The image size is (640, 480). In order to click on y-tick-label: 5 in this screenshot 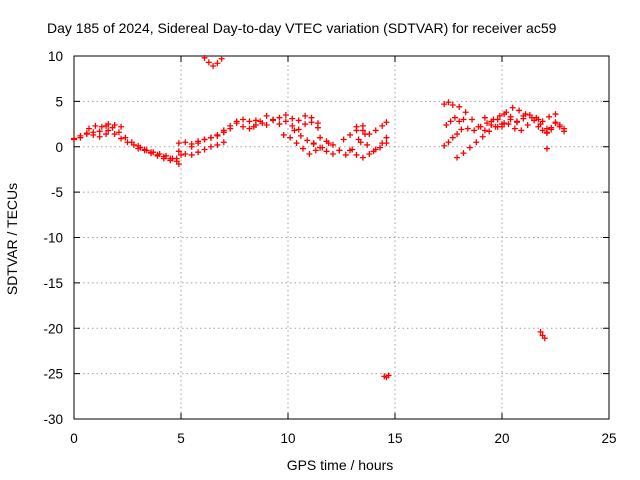, I will do `click(59, 101)`.